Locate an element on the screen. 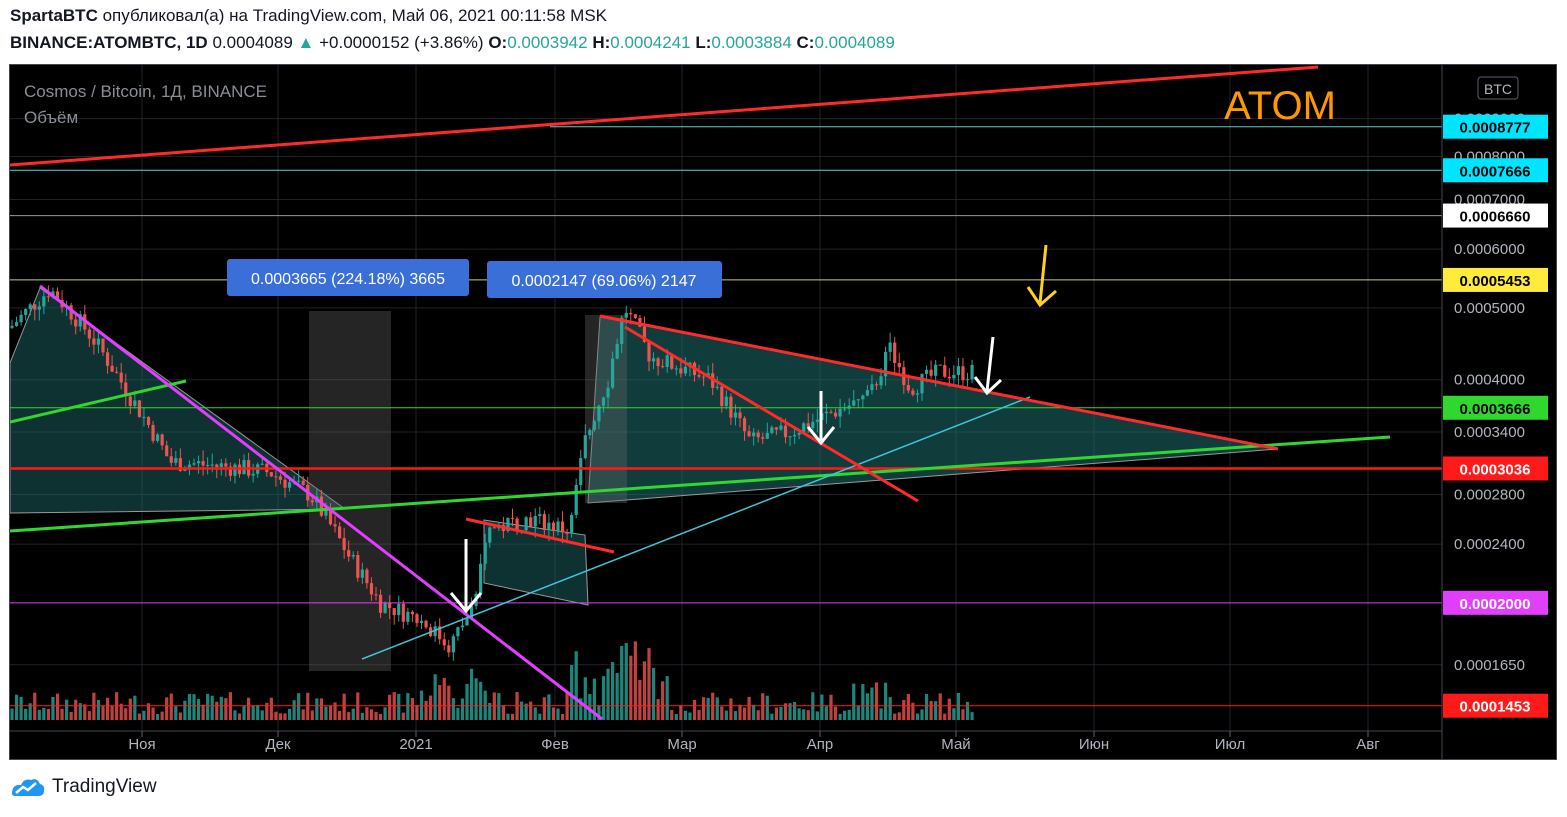 This screenshot has width=1567, height=817. measure-box-1: 0.0003665 (224.18%) 3665 is located at coordinates (348, 277).